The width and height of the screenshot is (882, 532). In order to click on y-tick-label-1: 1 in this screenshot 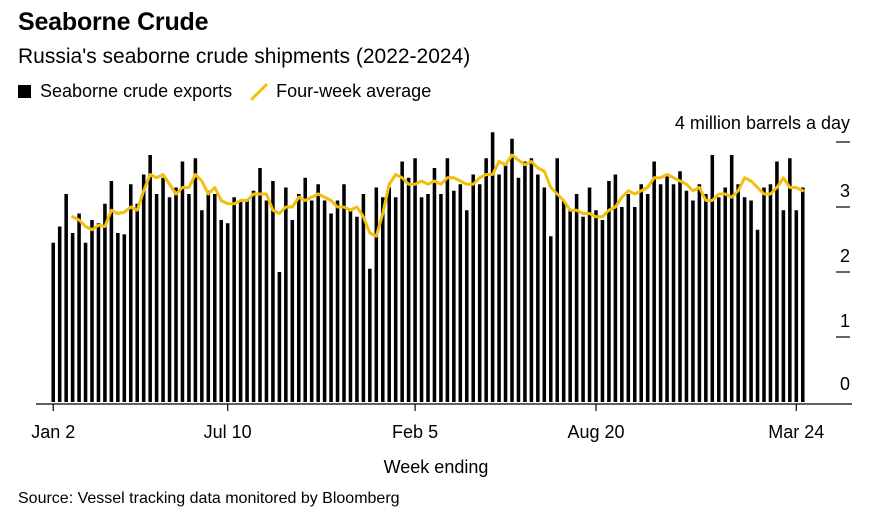, I will do `click(845, 321)`.